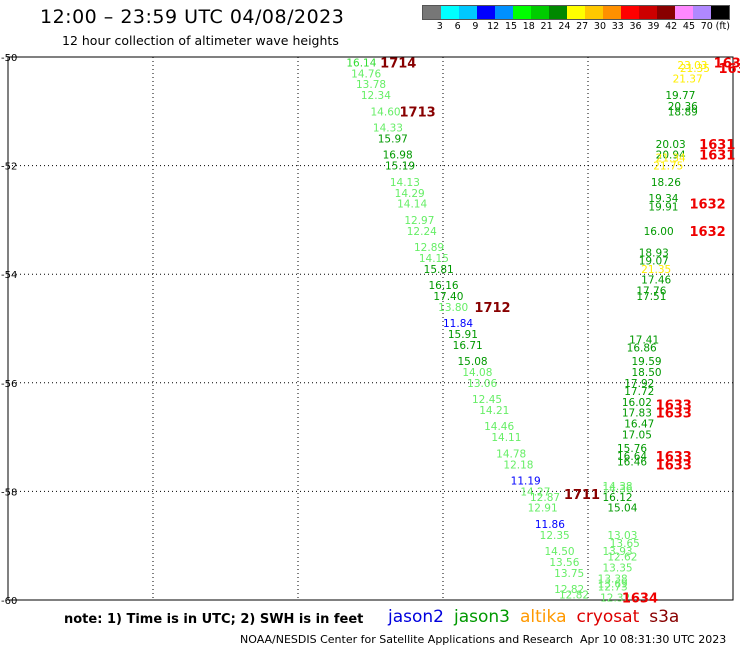 The height and width of the screenshot is (650, 740). Describe the element at coordinates (366, 74) in the screenshot. I see `wave-height-label: 14.76` at that location.